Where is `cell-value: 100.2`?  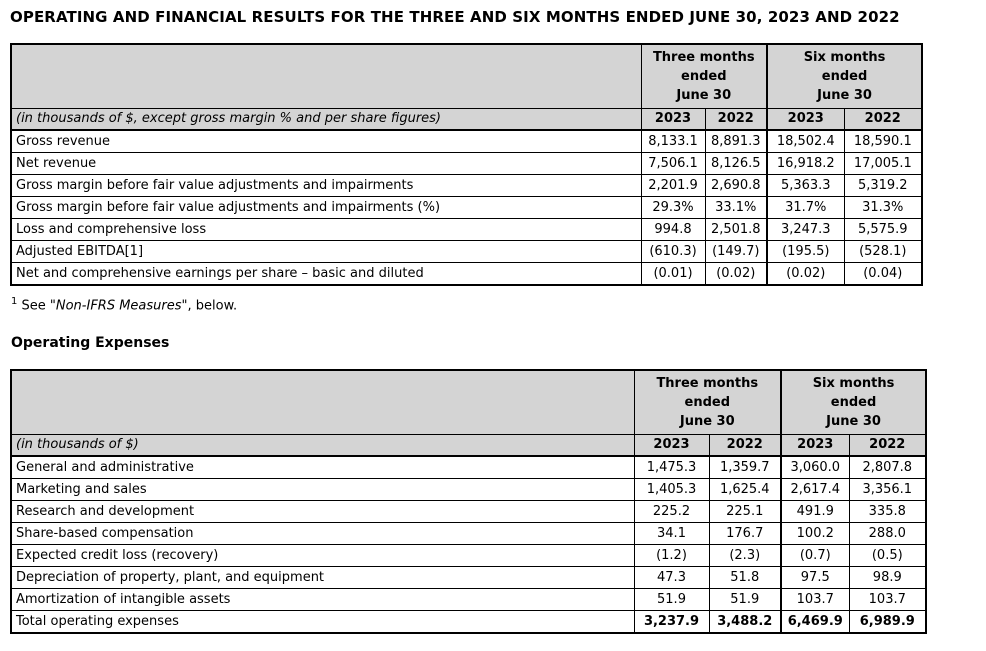
cell-value: 100.2 is located at coordinates (815, 534).